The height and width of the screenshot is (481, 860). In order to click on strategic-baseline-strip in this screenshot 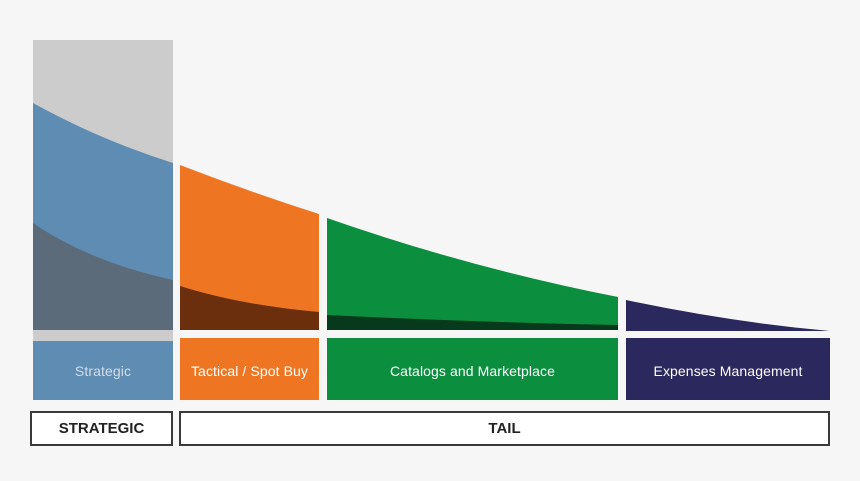, I will do `click(103, 335)`.